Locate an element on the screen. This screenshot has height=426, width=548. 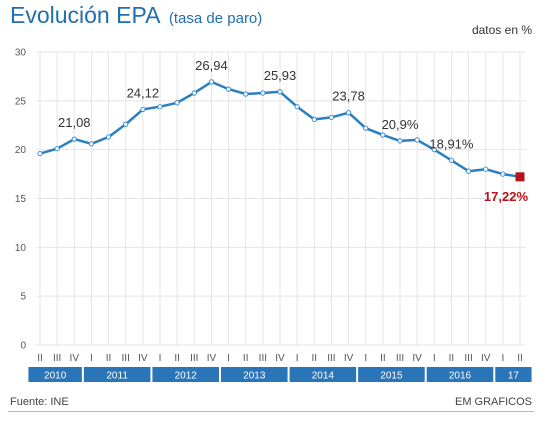
y-tick-label: 10 is located at coordinates (21, 248).